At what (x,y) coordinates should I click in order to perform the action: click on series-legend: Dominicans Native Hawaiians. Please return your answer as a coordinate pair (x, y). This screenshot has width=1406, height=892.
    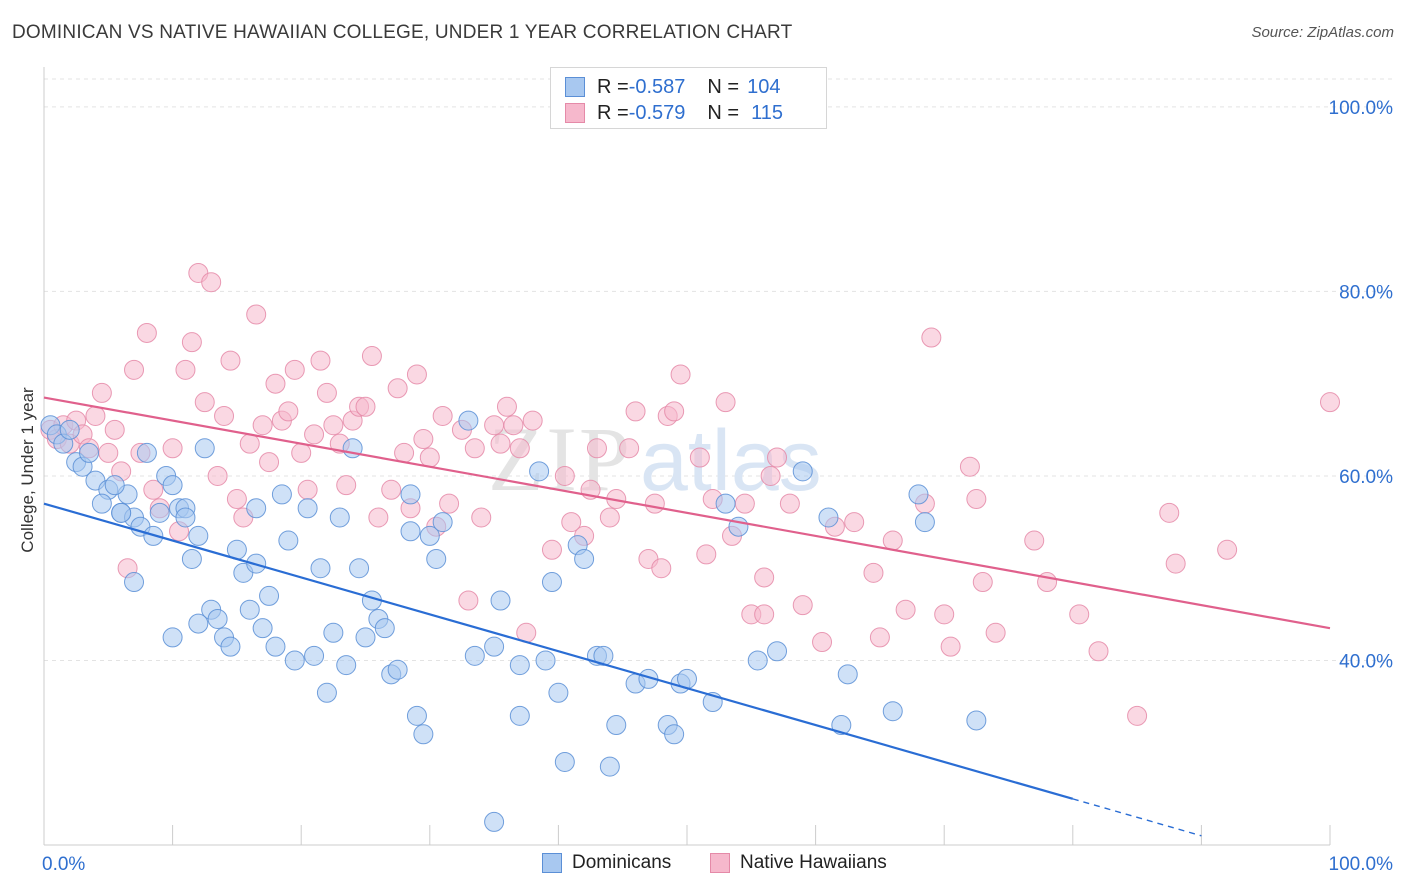
    Looking at the image, I should click on (703, 865).